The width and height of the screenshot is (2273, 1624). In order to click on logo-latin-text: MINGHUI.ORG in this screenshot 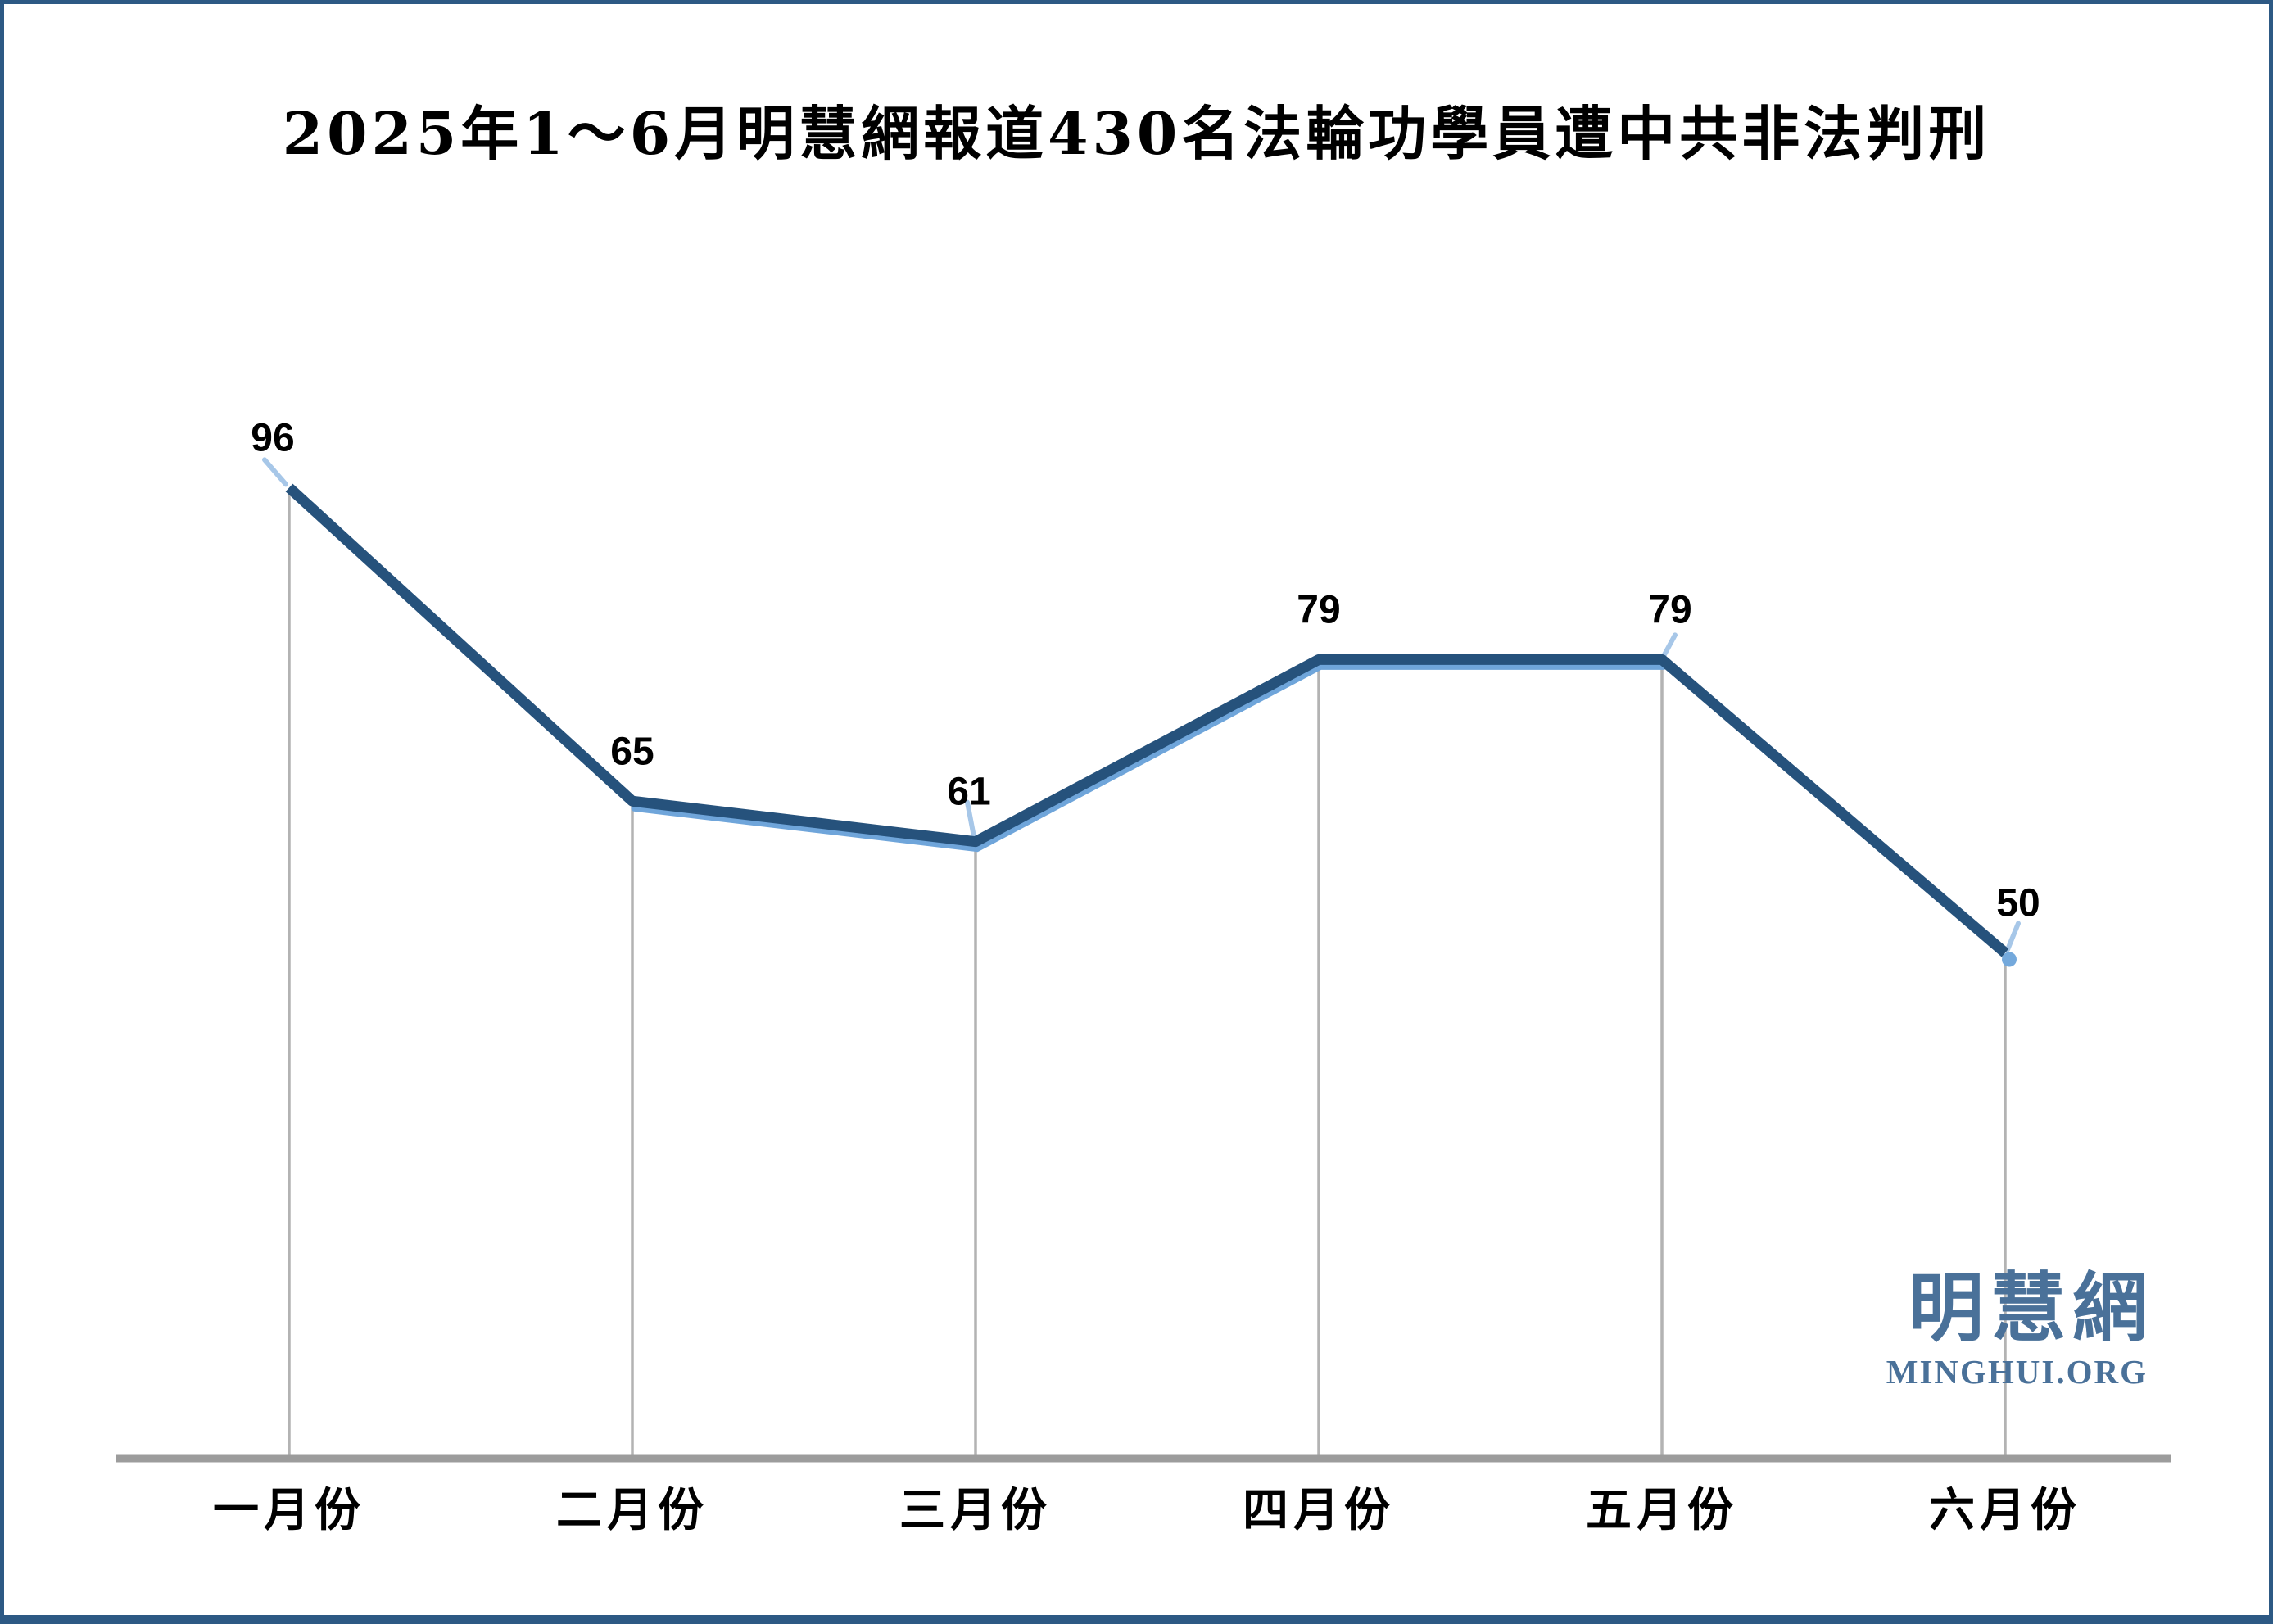, I will do `click(2017, 1372)`.